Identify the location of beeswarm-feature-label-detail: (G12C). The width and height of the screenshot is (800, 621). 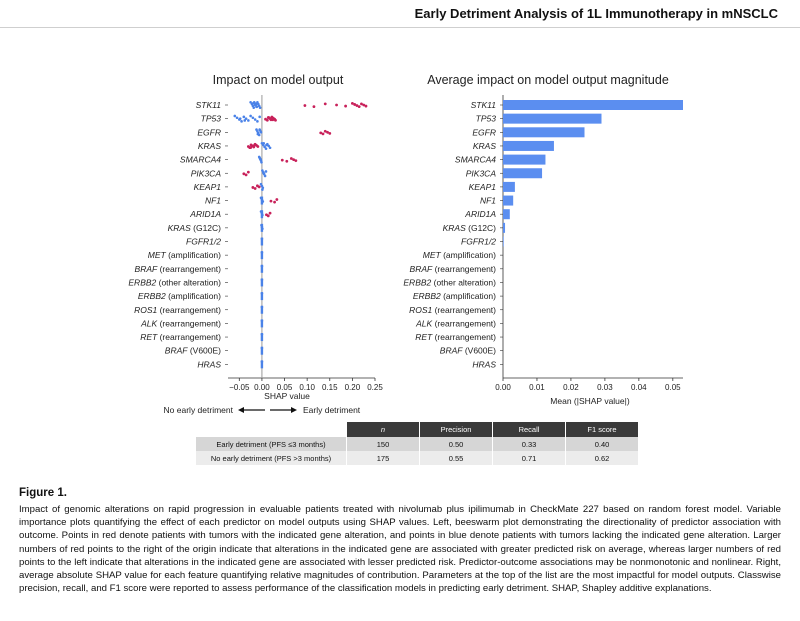
(206, 228).